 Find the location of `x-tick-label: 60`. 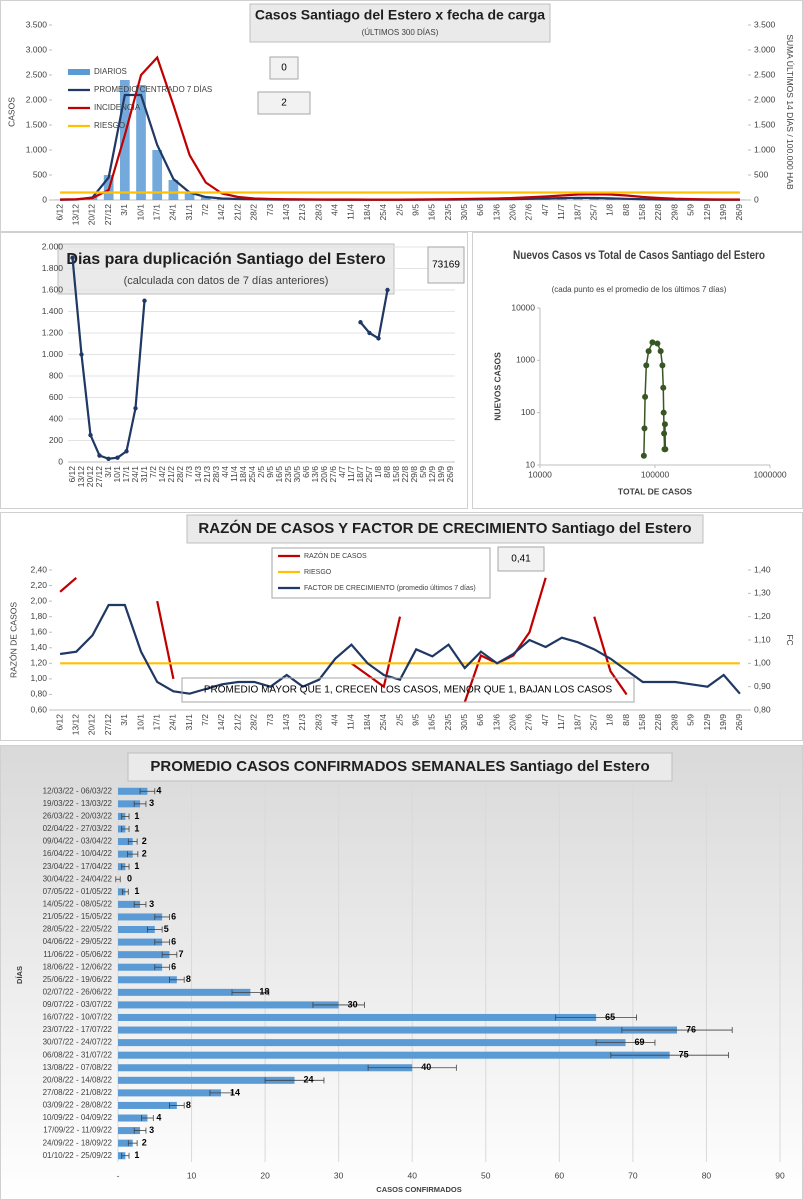

x-tick-label: 60 is located at coordinates (560, 1175).